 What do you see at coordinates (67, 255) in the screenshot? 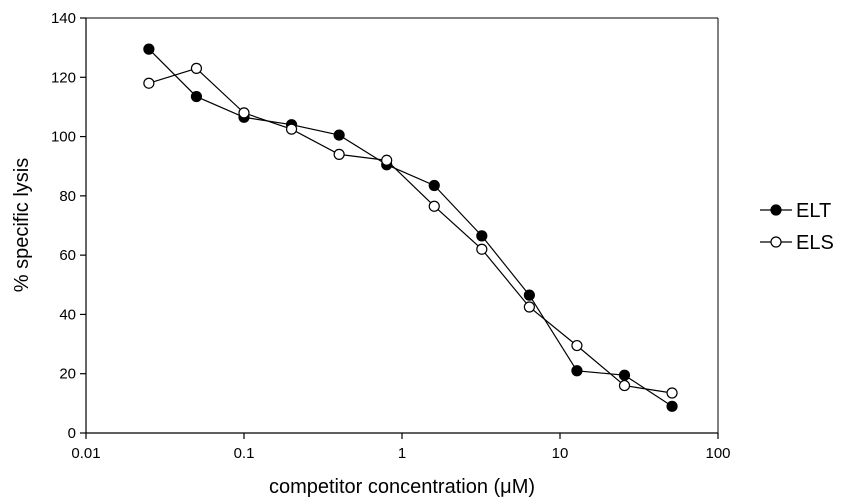
I see `y-tick-label: 60` at bounding box center [67, 255].